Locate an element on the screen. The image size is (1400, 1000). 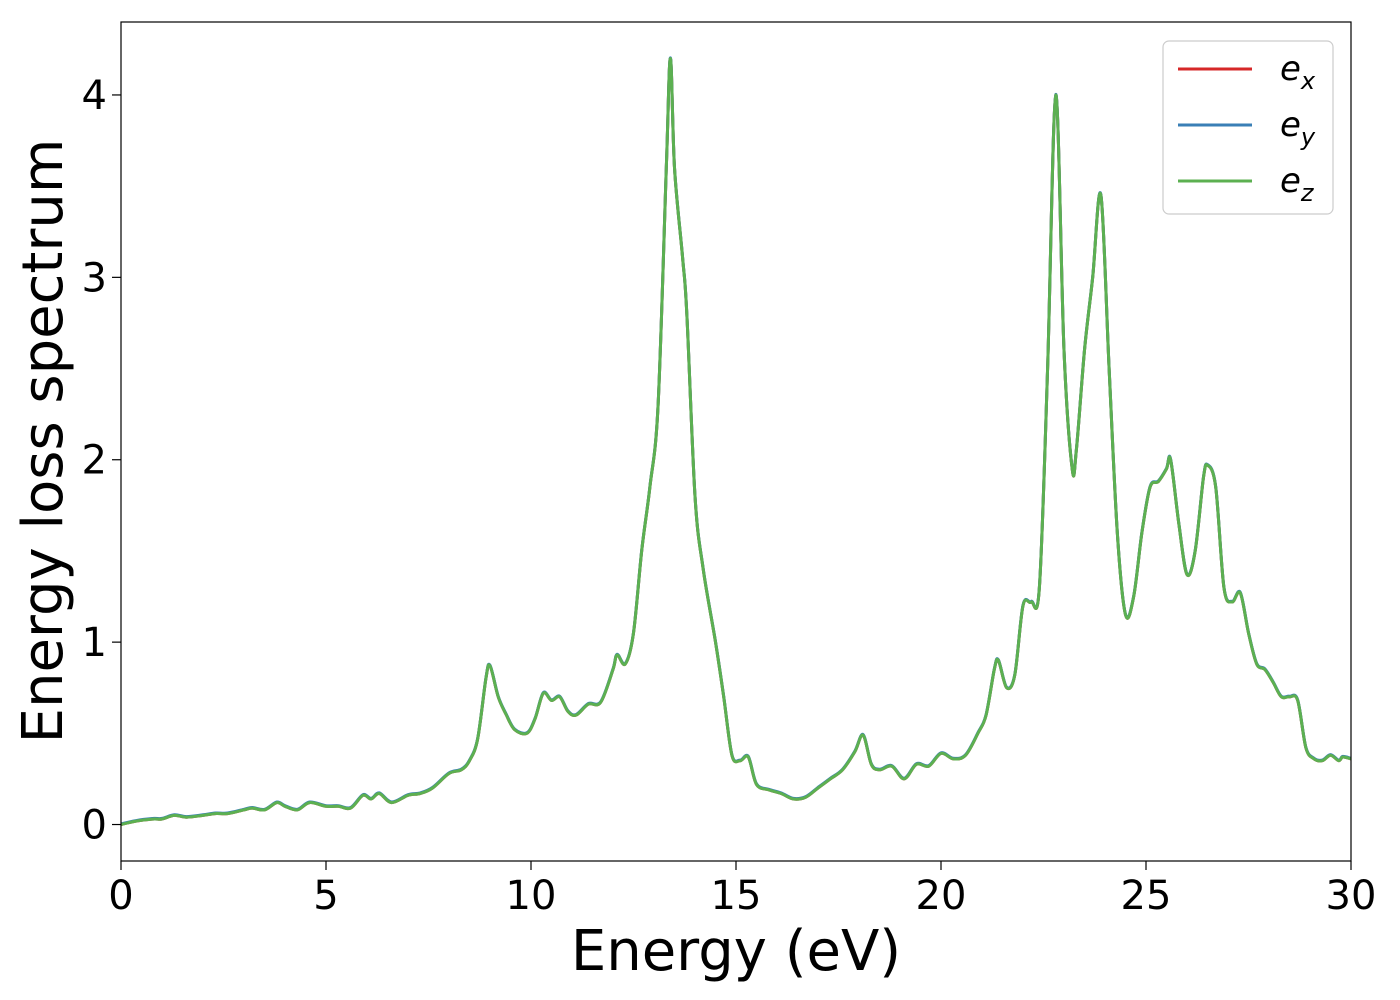
x-axis-title: Energy (eV) is located at coordinates (736, 951).